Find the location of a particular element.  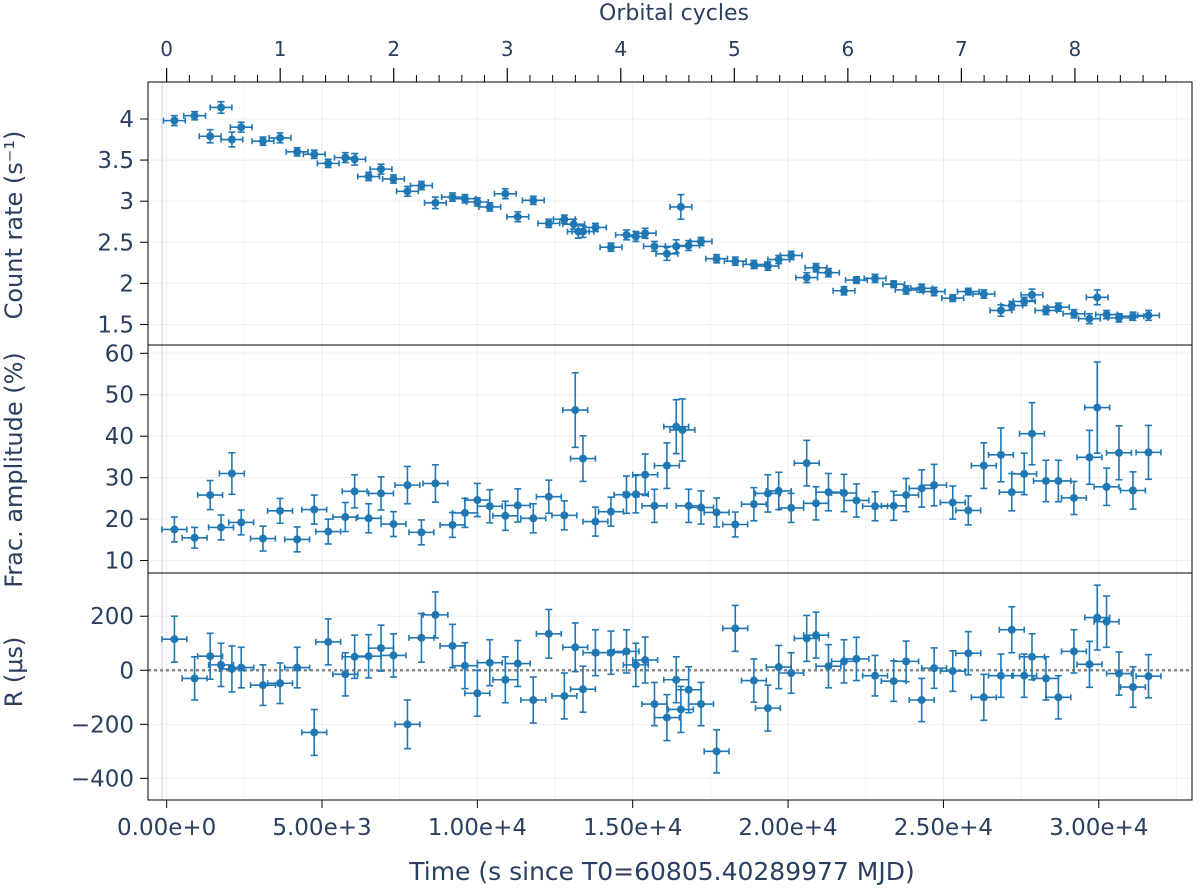

y-tick-label: 20 is located at coordinates (119, 520).